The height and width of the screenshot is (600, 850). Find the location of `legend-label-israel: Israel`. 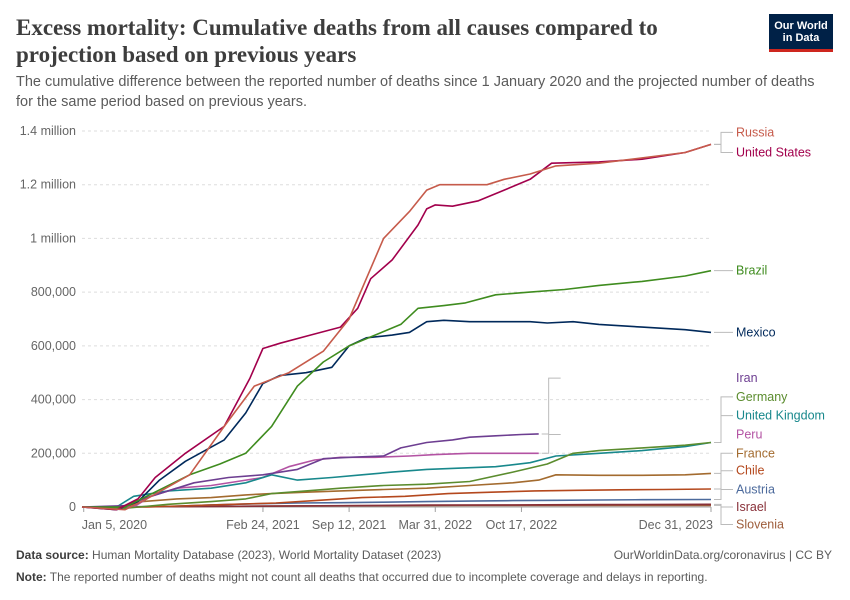

legend-label-israel: Israel is located at coordinates (751, 507).